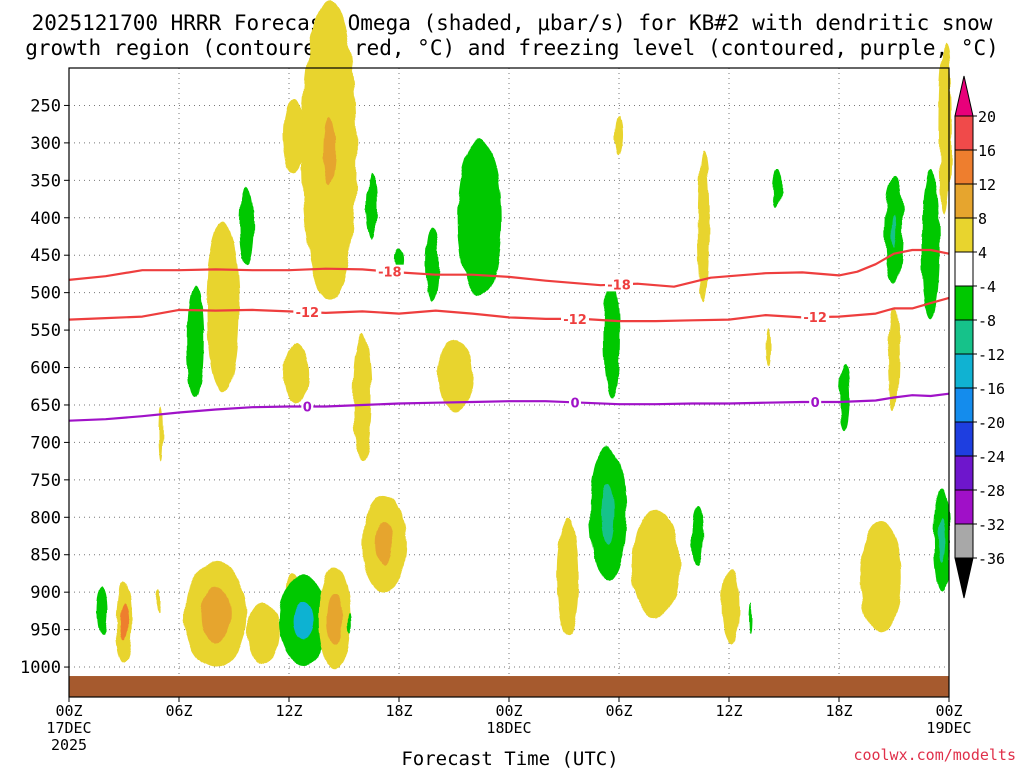 Image resolution: width=1024 pixels, height=768 pixels. Describe the element at coordinates (45, 556) in the screenshot. I see `y-tick-label: 850` at that location.